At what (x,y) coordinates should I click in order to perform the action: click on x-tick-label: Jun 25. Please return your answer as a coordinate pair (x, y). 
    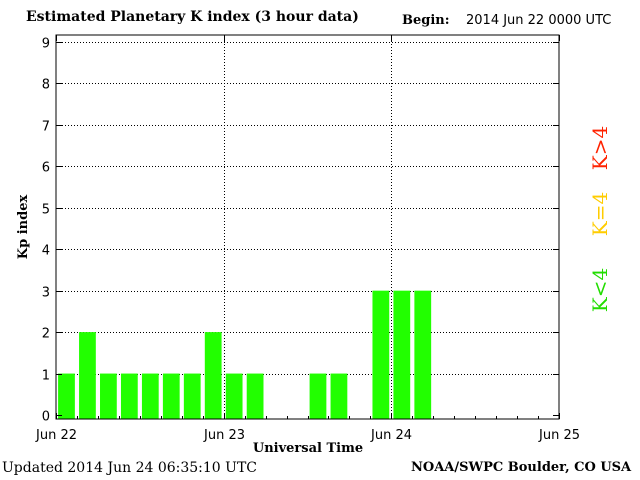
    Looking at the image, I should click on (559, 435).